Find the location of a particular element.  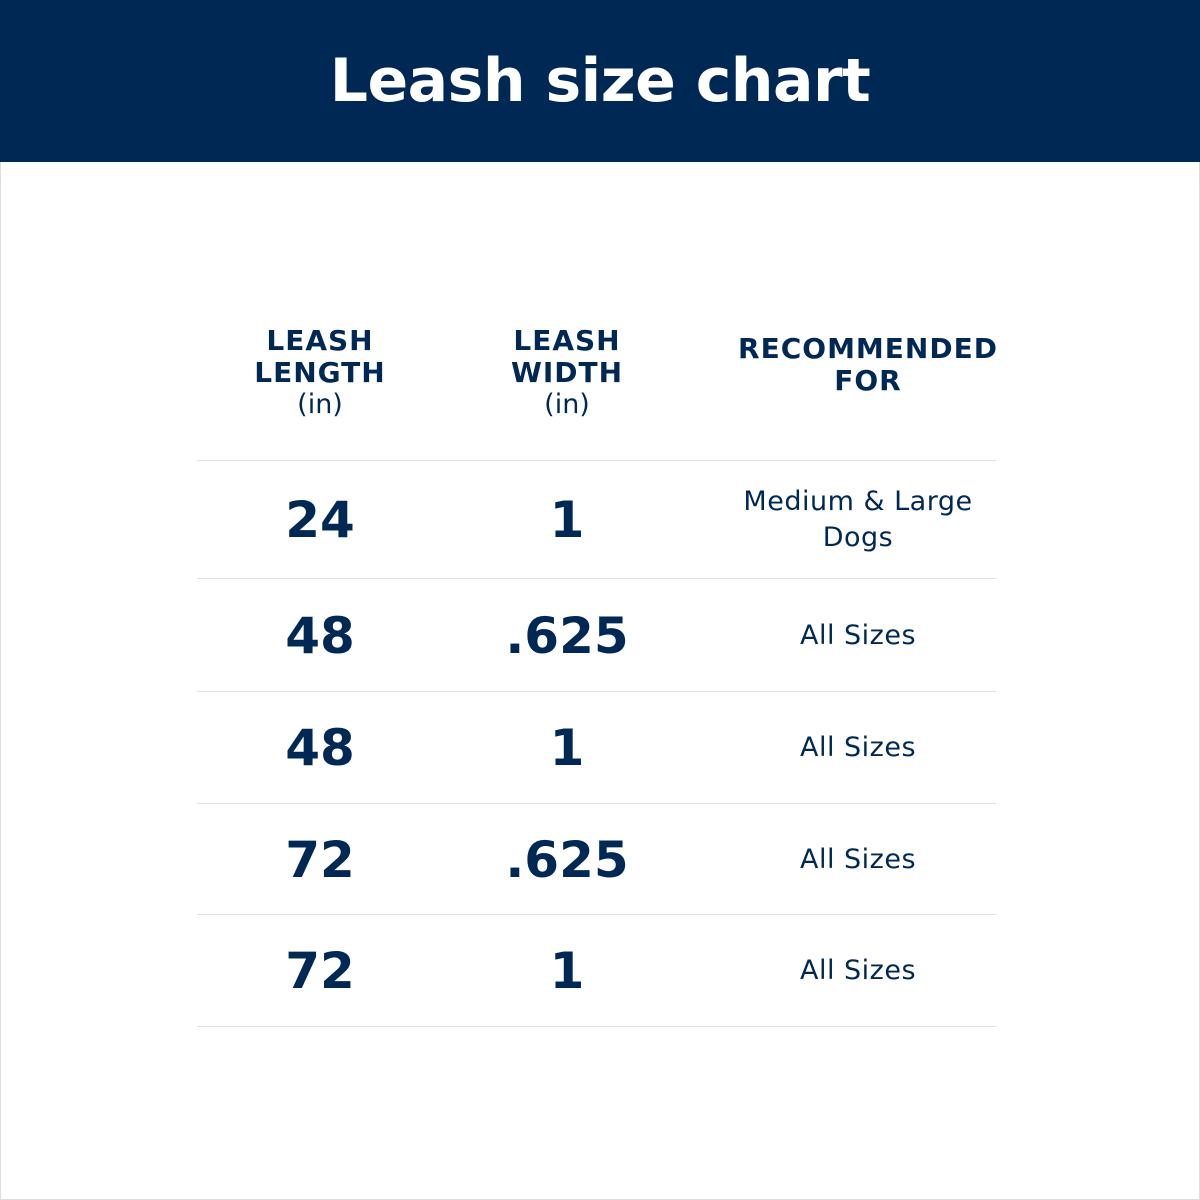

column-header-leash-length: LEASH LENGTH (in) is located at coordinates (320, 373).